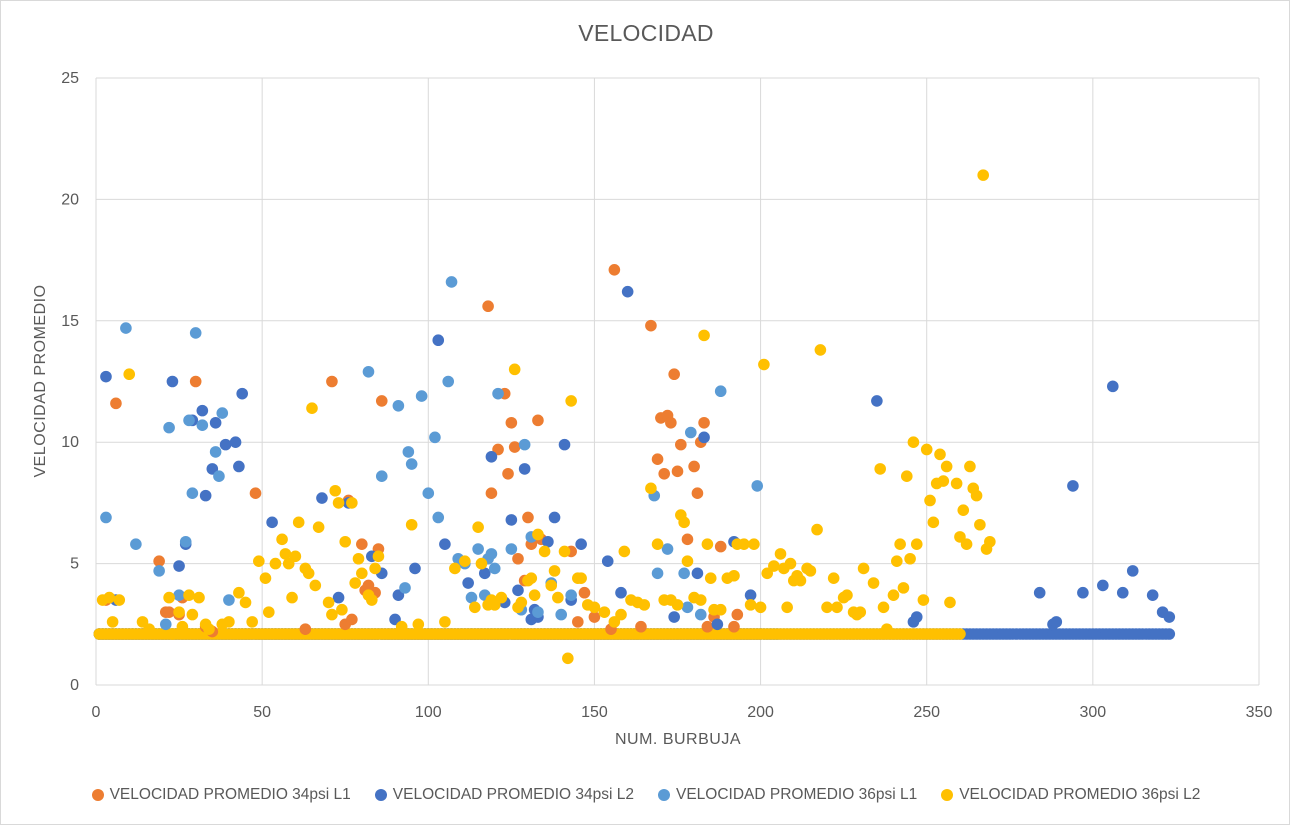 The height and width of the screenshot is (827, 1292). What do you see at coordinates (221, 795) in the screenshot?
I see `legend-item-34psi-l1: VELOCIDAD PROMEDIO 34psi L1` at bounding box center [221, 795].